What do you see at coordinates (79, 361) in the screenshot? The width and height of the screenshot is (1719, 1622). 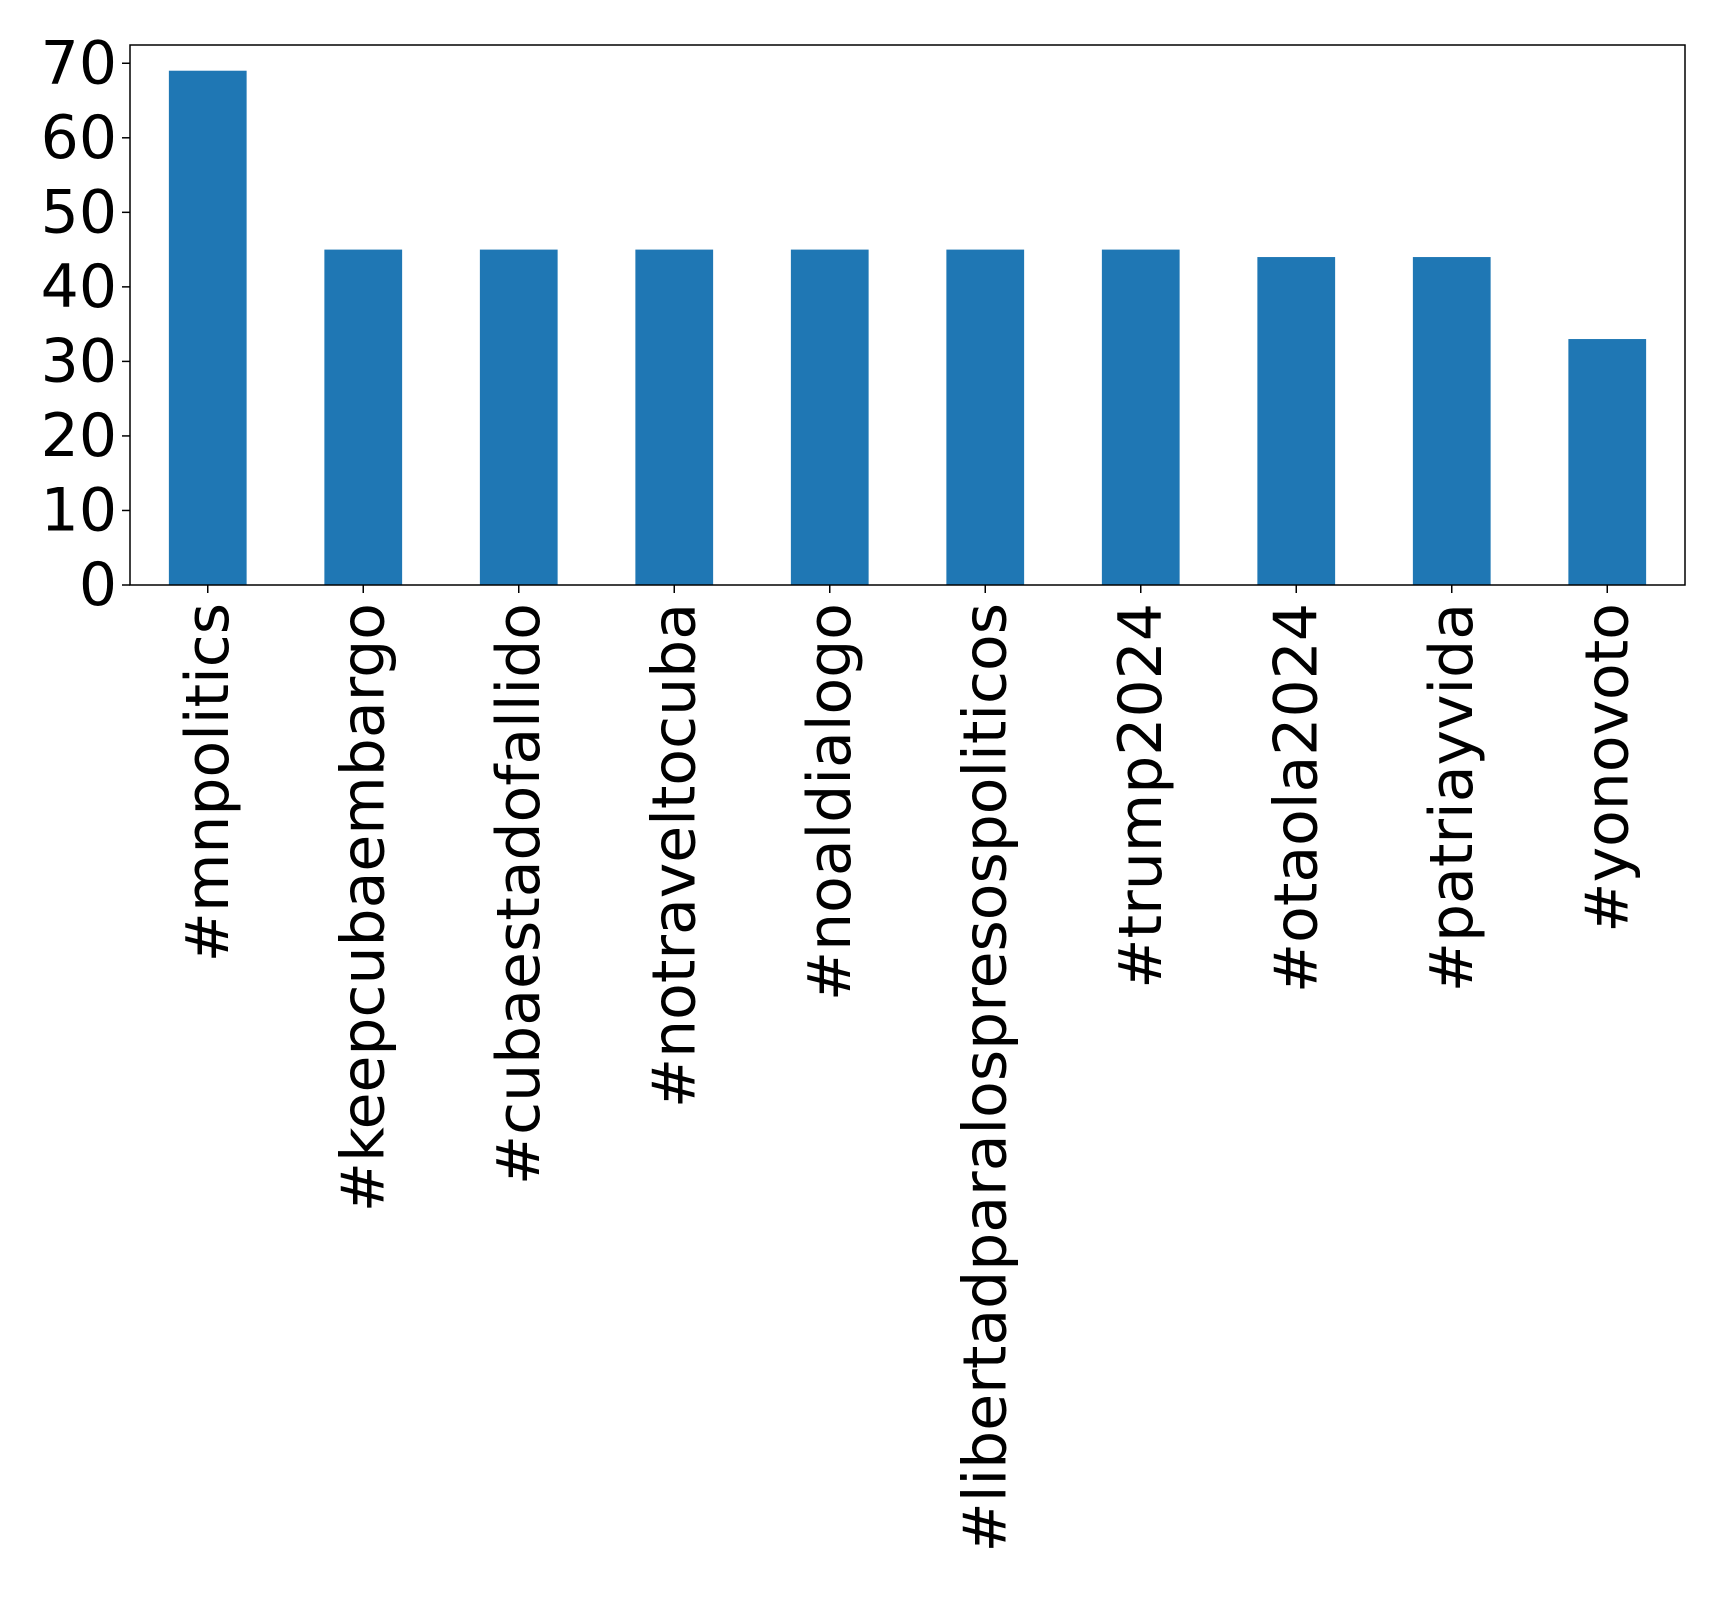 I see `y-tick-label: 30` at bounding box center [79, 361].